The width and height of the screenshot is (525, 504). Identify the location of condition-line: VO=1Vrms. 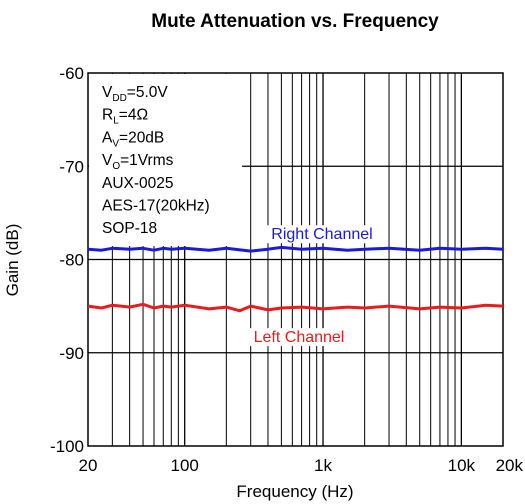
(138, 162).